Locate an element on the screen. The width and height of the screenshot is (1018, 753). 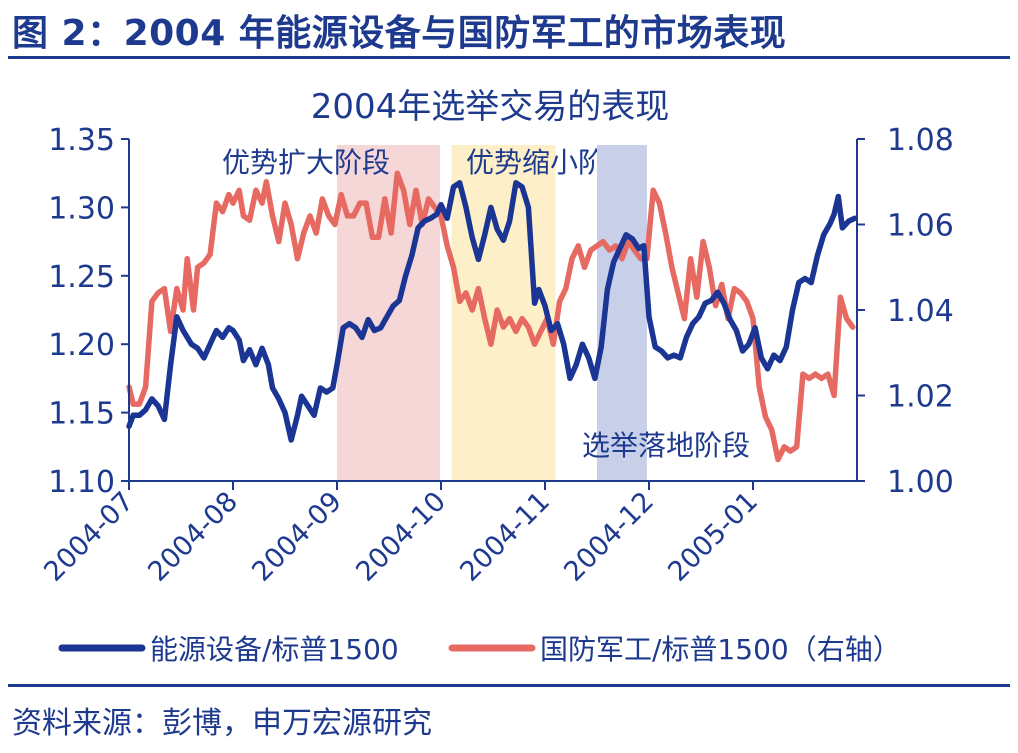
left-tick-label: 1.25 is located at coordinates (81, 277).